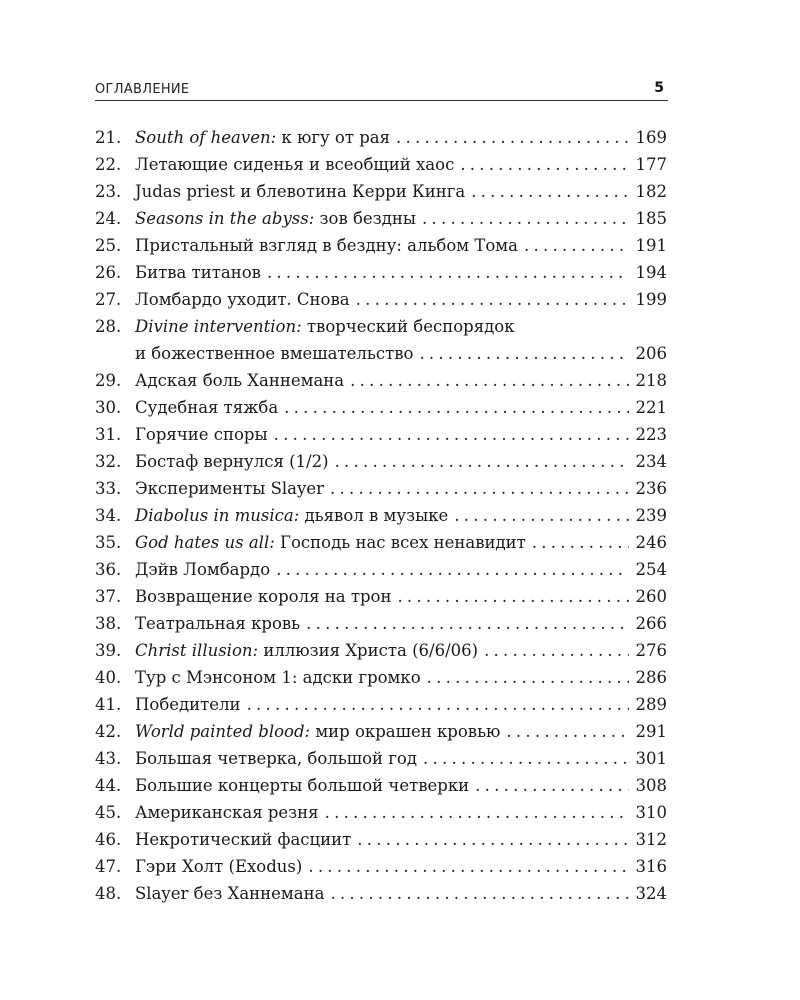 Image resolution: width=800 pixels, height=1000 pixels. What do you see at coordinates (240, 380) in the screenshot?
I see `chapter-title-text: Адская боль Ханнемана` at bounding box center [240, 380].